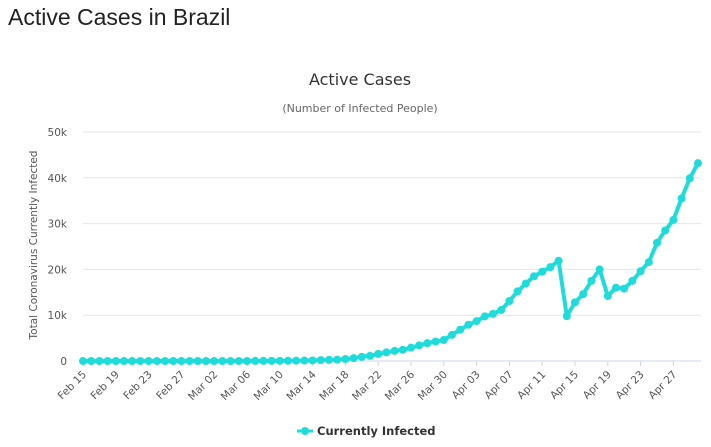 The width and height of the screenshot is (711, 447). I want to click on x-tick-label: Mar 26, so click(400, 385).